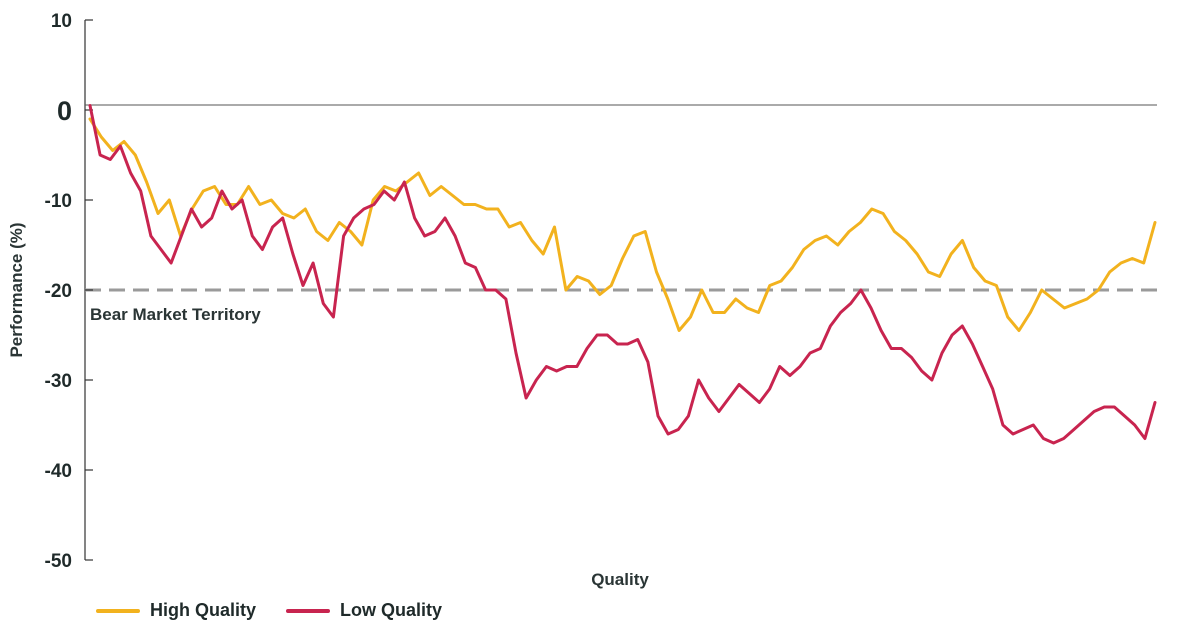 The image size is (1200, 640). Describe the element at coordinates (118, 610) in the screenshot. I see `legend-swatch-high-quality` at that location.